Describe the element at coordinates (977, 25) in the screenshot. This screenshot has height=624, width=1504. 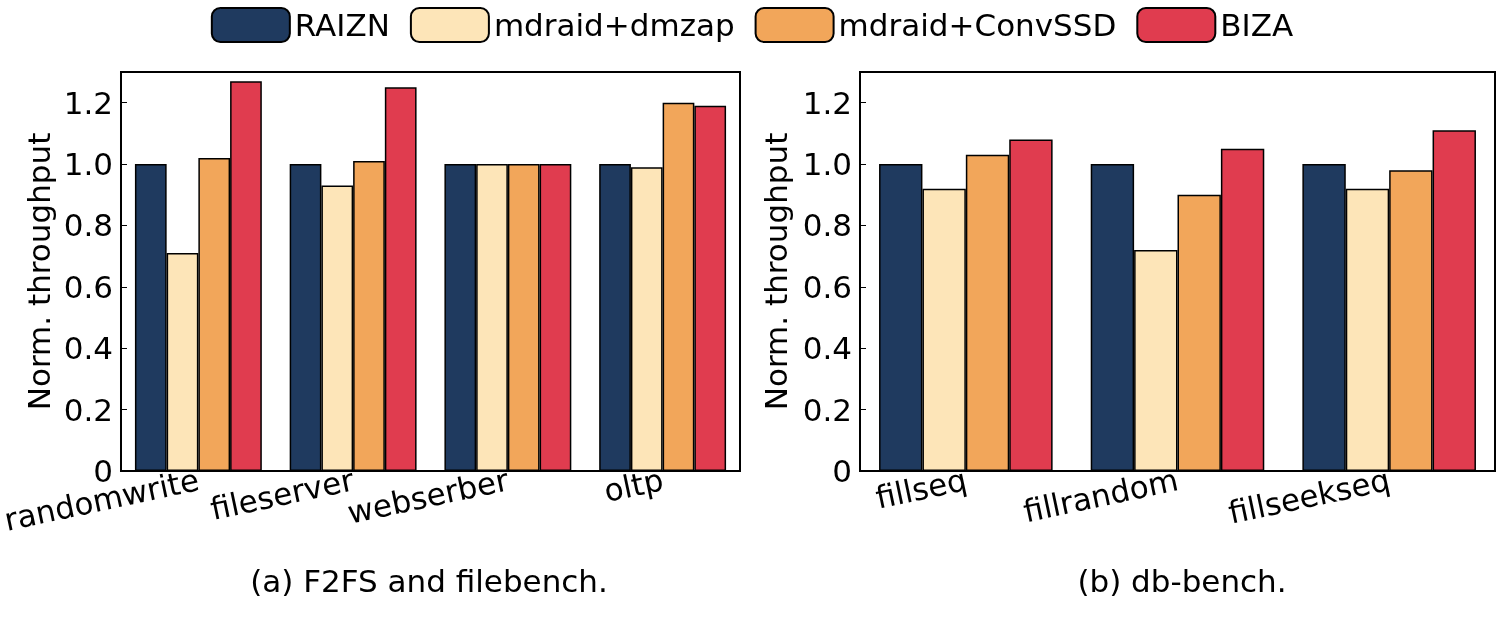
I see `legend-label: mdraid+ConvSSD` at that location.